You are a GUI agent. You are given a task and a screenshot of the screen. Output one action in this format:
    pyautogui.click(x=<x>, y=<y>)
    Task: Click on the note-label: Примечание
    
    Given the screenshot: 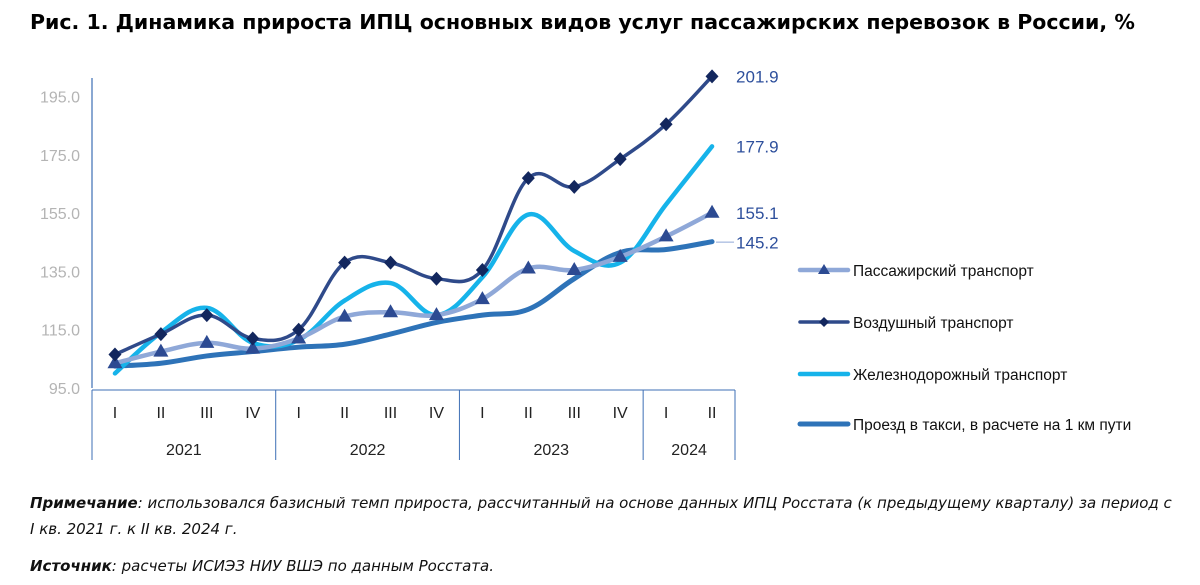 What is the action you would take?
    pyautogui.click(x=84, y=503)
    